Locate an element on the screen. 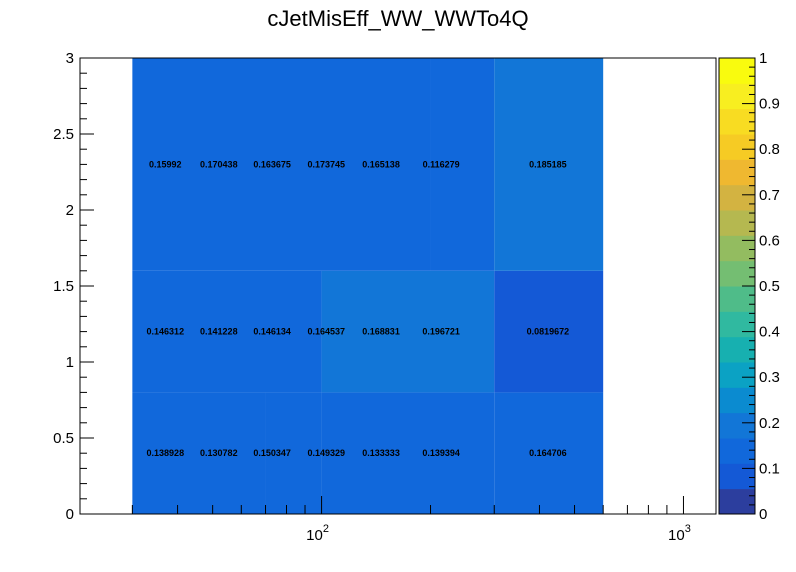  x-tick-label: 10³ is located at coordinates (679, 533).